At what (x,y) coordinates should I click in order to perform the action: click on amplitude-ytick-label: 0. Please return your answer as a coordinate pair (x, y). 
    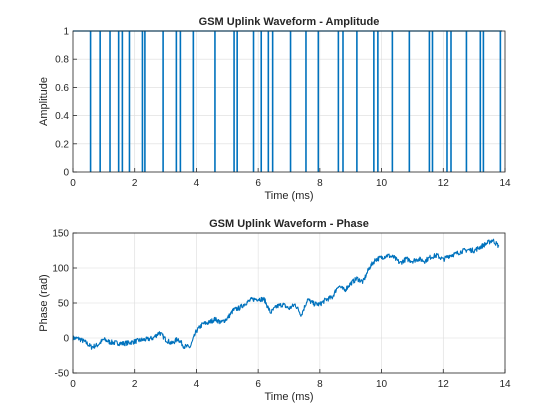
    Looking at the image, I should click on (66, 173).